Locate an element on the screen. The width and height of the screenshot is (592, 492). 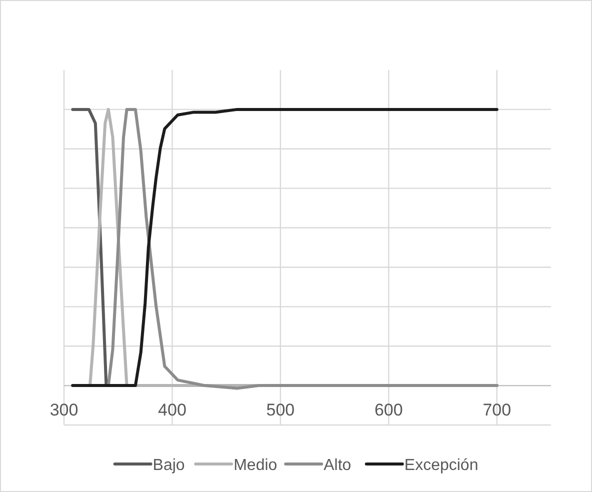
x-tick-label: 700 is located at coordinates (497, 410).